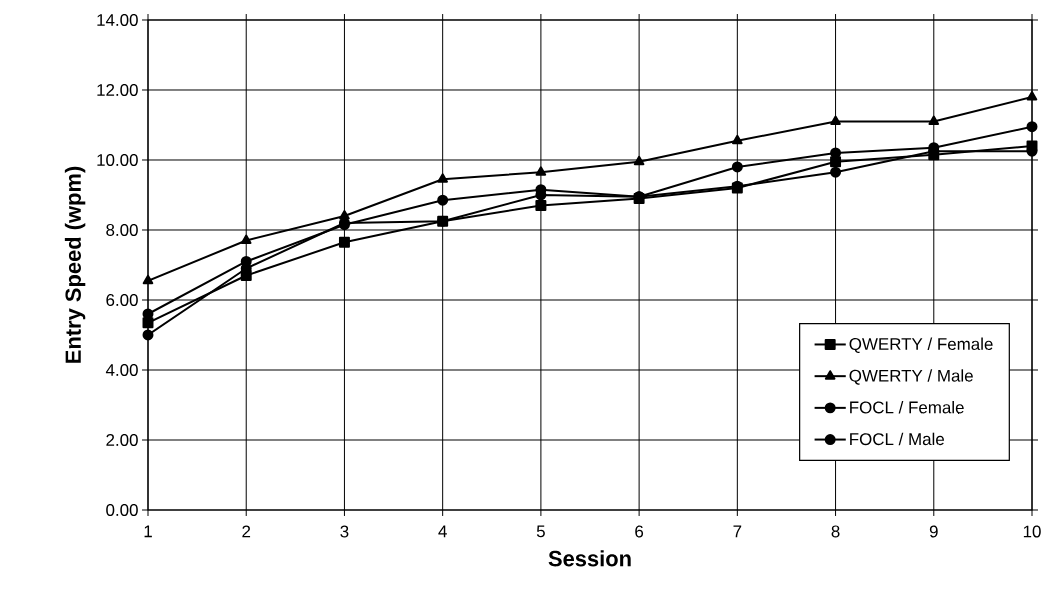 Image resolution: width=1053 pixels, height=610 pixels. I want to click on x-tick-label: 3, so click(344, 531).